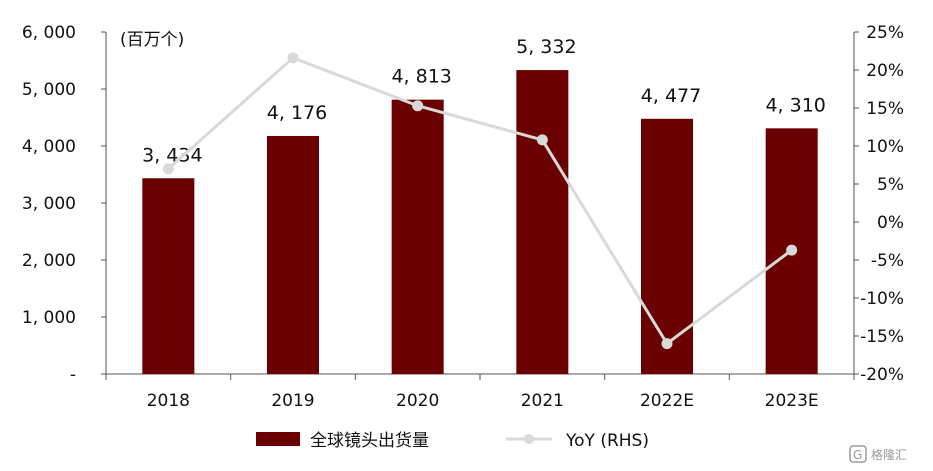  What do you see at coordinates (879, 204) in the screenshot?
I see `right-axis-ticks: -20% -15% -10% -5% 0% 5% 10% 15% 20% 25%` at bounding box center [879, 204].